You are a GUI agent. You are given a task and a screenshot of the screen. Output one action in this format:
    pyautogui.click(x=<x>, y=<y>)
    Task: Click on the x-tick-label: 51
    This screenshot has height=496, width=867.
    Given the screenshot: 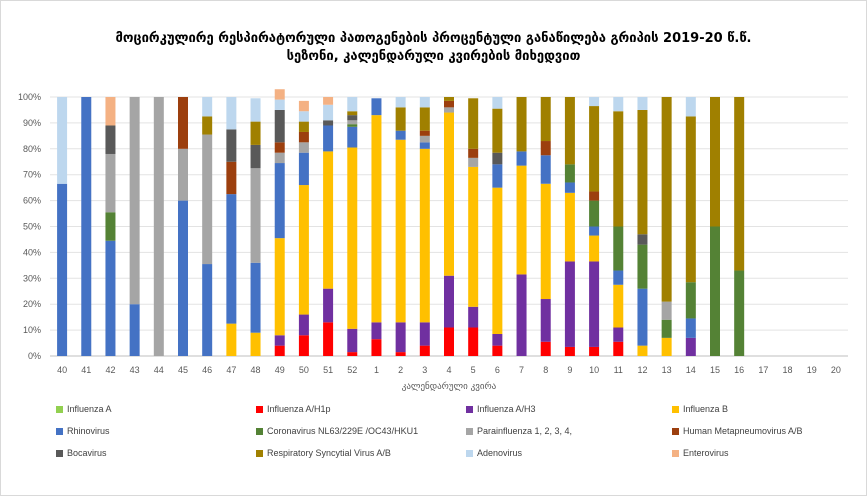 What is the action you would take?
    pyautogui.click(x=328, y=370)
    